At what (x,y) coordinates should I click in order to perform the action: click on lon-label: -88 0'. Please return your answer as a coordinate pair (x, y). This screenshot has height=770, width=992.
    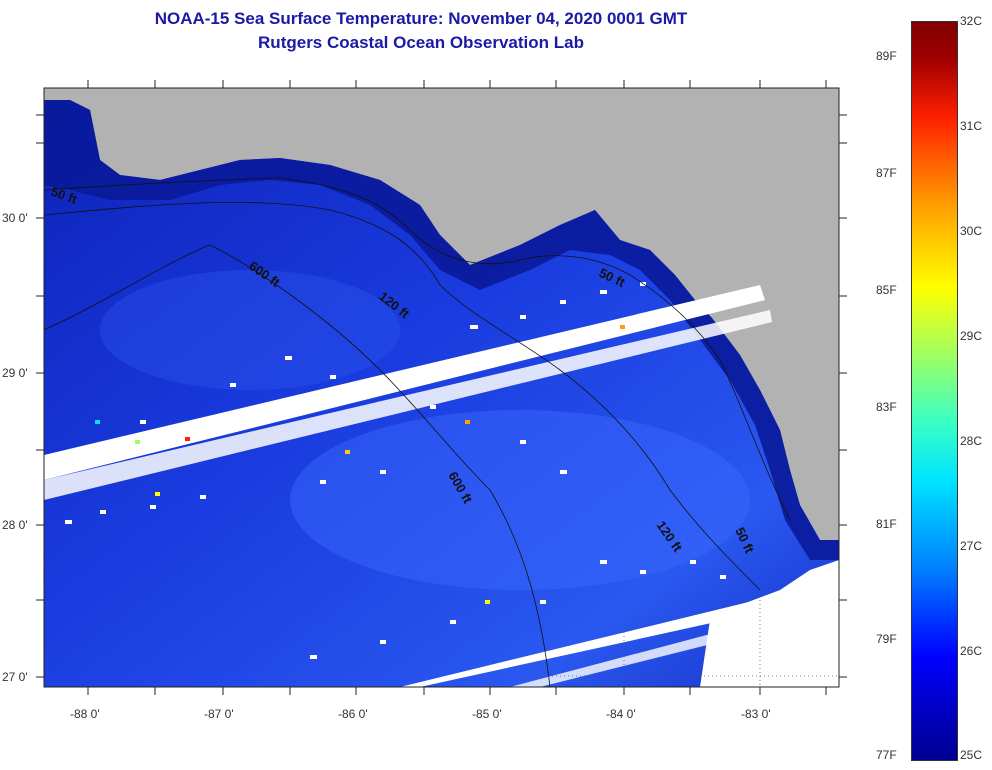
    Looking at the image, I should click on (85, 714).